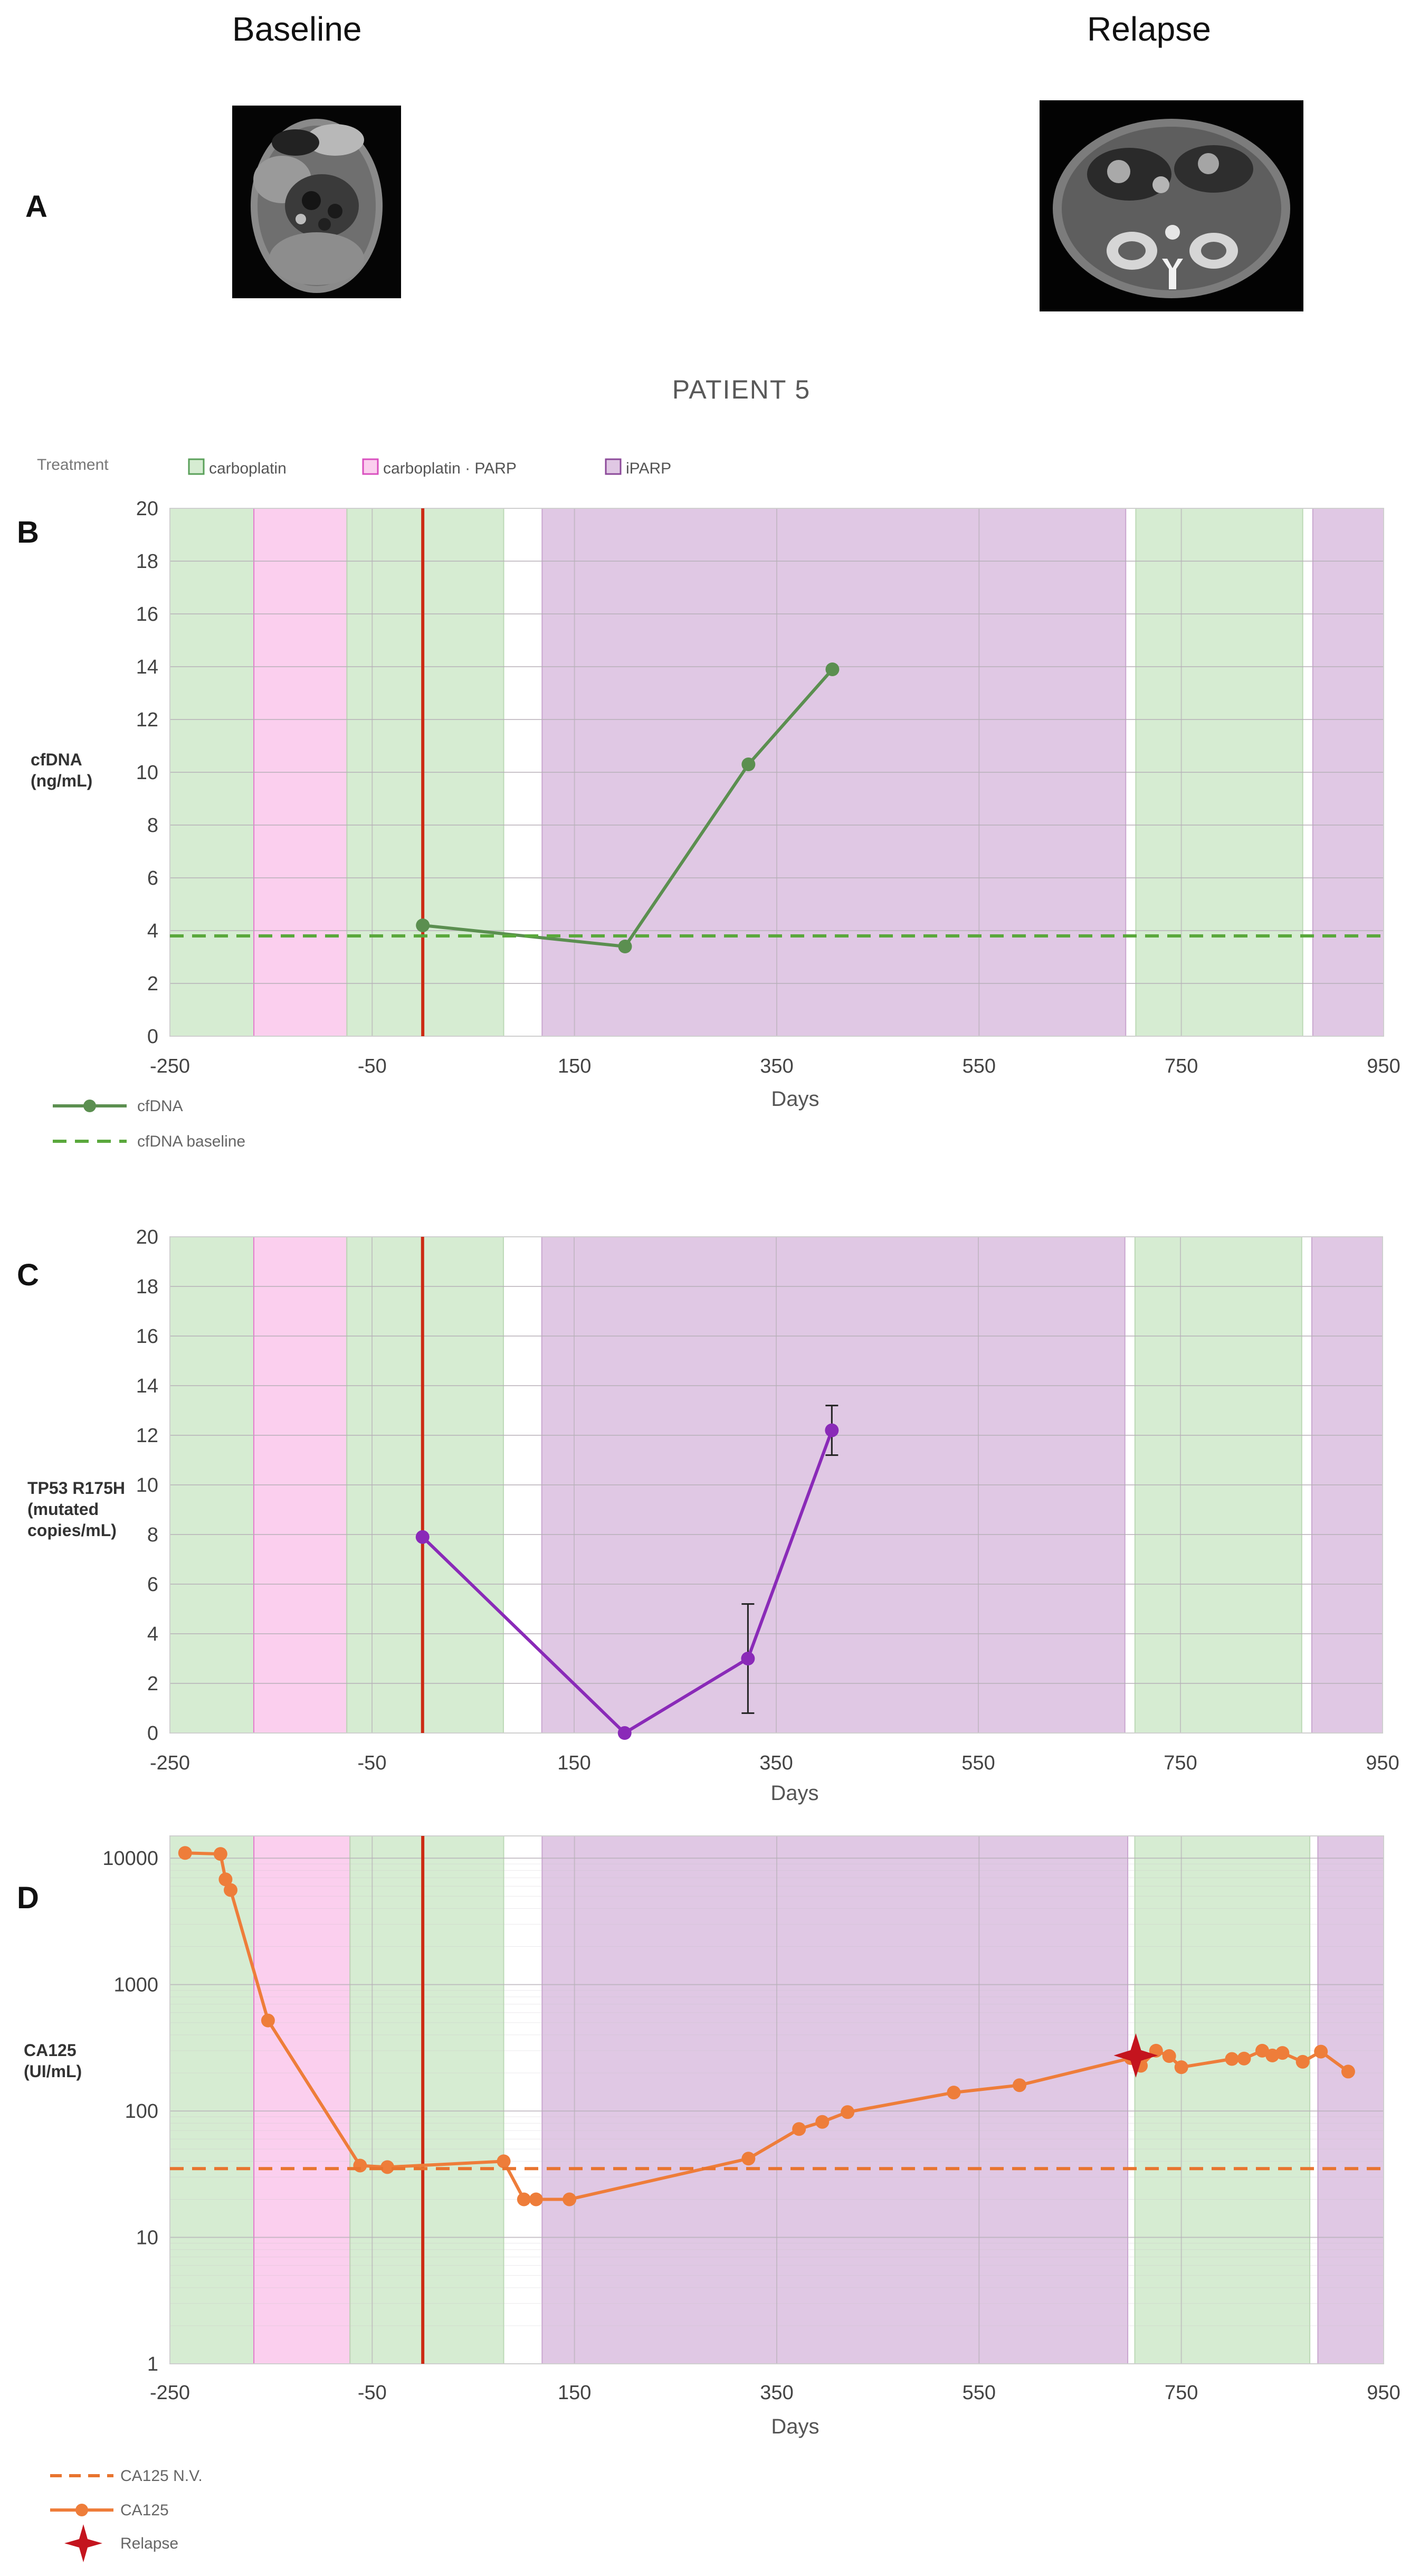 The height and width of the screenshot is (2576, 1410). I want to click on panel-a-letter: A, so click(36, 207).